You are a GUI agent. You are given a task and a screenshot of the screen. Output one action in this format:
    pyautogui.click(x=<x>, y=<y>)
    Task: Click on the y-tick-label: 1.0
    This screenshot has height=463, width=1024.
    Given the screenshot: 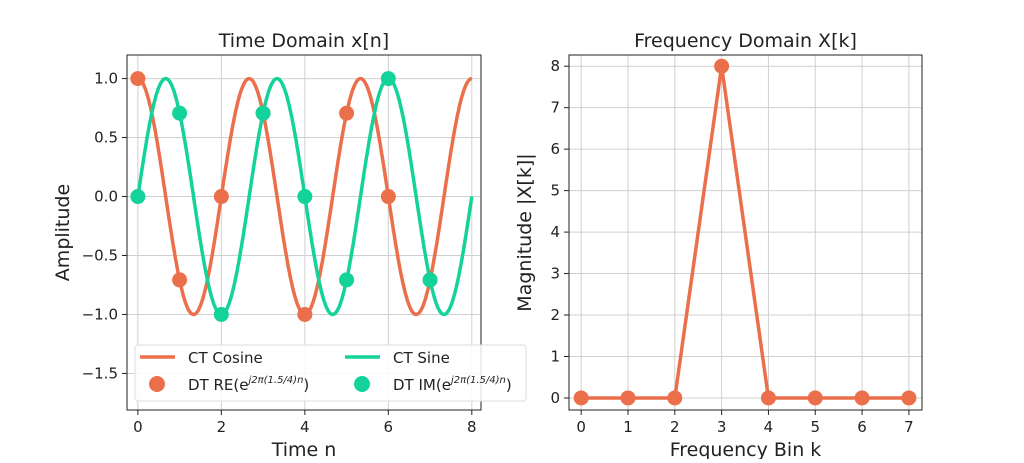 What is the action you would take?
    pyautogui.click(x=106, y=79)
    